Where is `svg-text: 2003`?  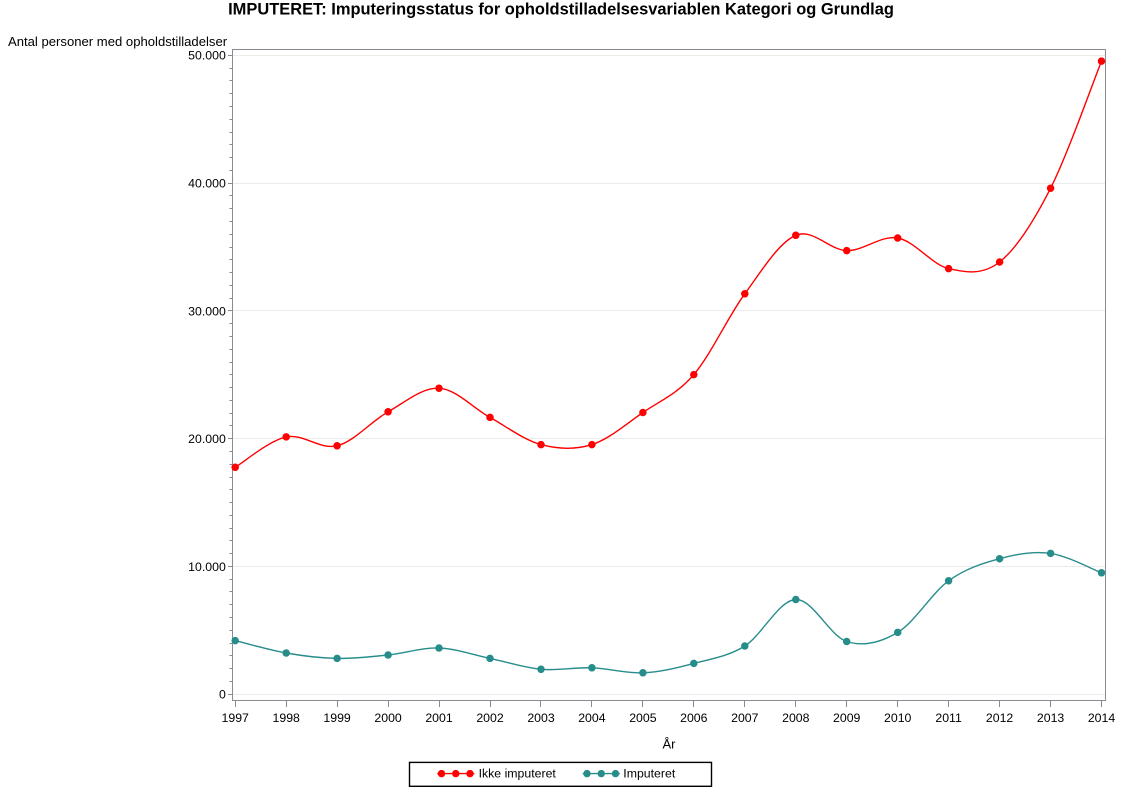
svg-text: 2003 is located at coordinates (541, 718).